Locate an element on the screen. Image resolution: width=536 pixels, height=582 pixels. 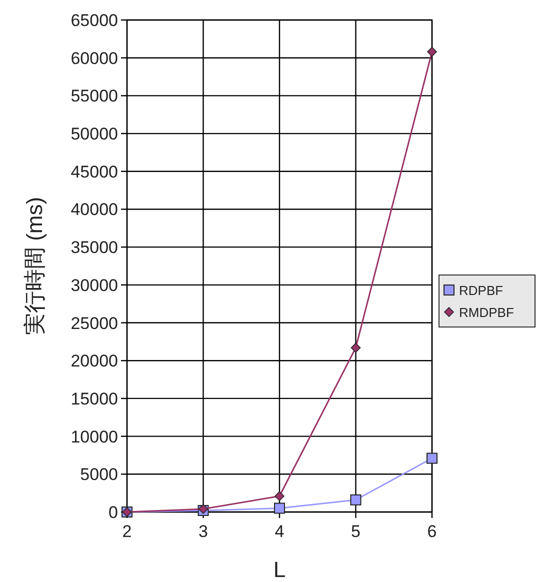
y-tick-label: 65000 is located at coordinates (94, 20).